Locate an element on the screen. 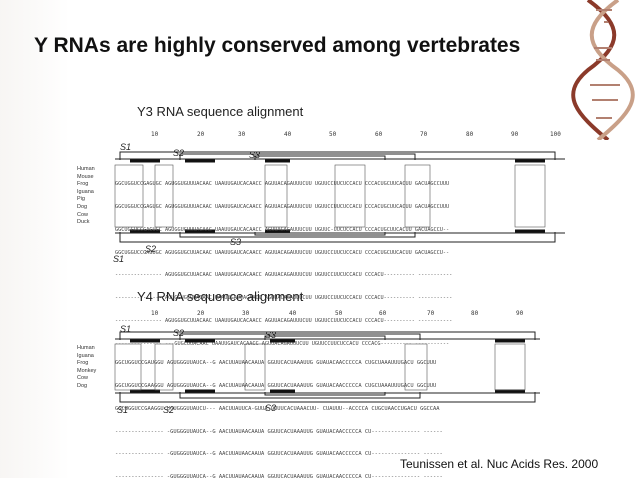  species-label: Monkey is located at coordinates (87, 370).